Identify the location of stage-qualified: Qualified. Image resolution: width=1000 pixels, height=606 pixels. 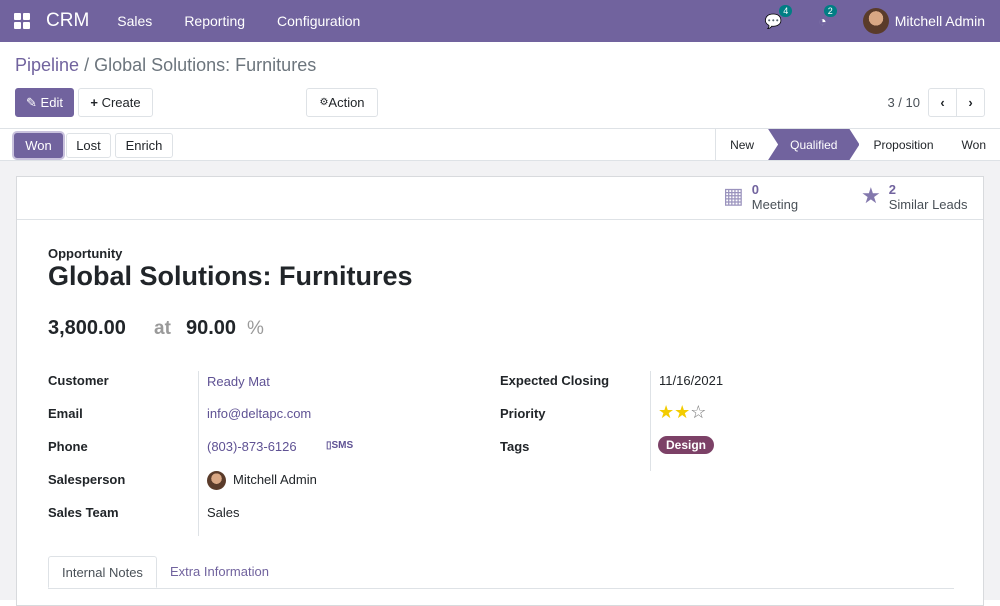
(813, 144).